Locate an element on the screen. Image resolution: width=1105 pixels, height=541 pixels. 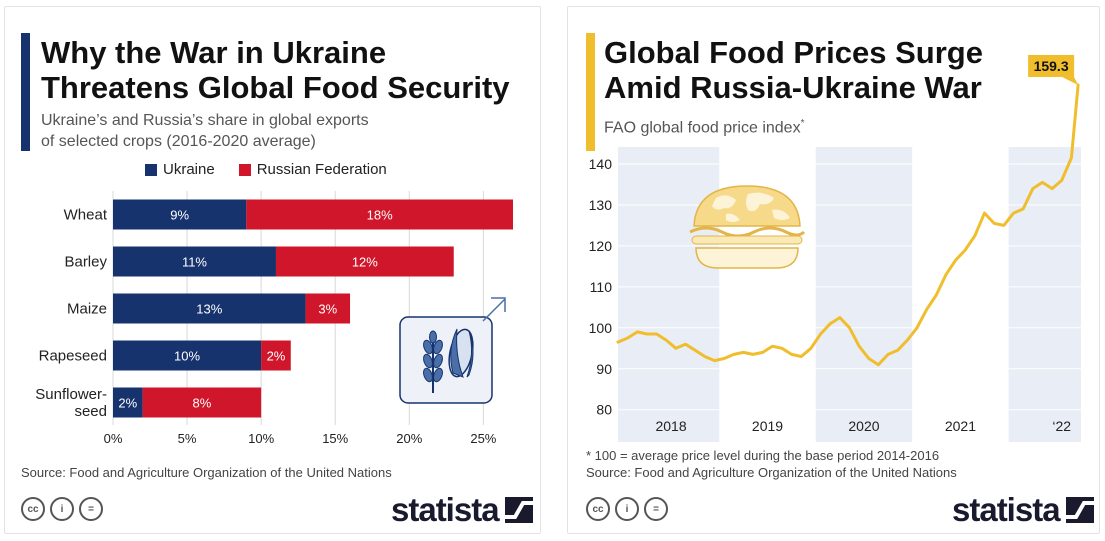
year-label: 2018 is located at coordinates (670, 426).